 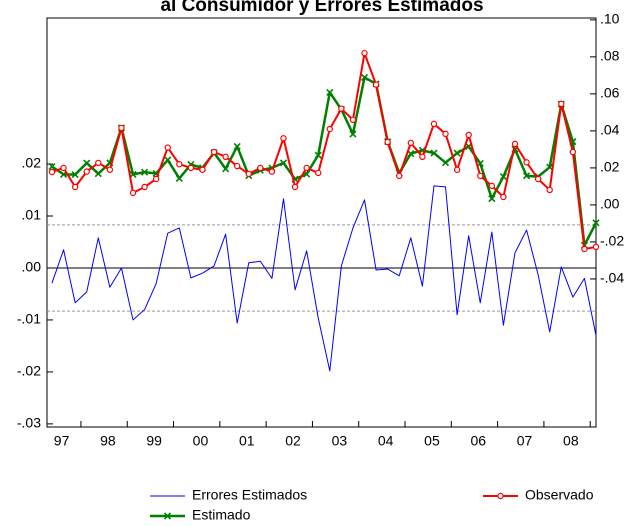 I want to click on x-tick-label: 01, so click(x=247, y=441).